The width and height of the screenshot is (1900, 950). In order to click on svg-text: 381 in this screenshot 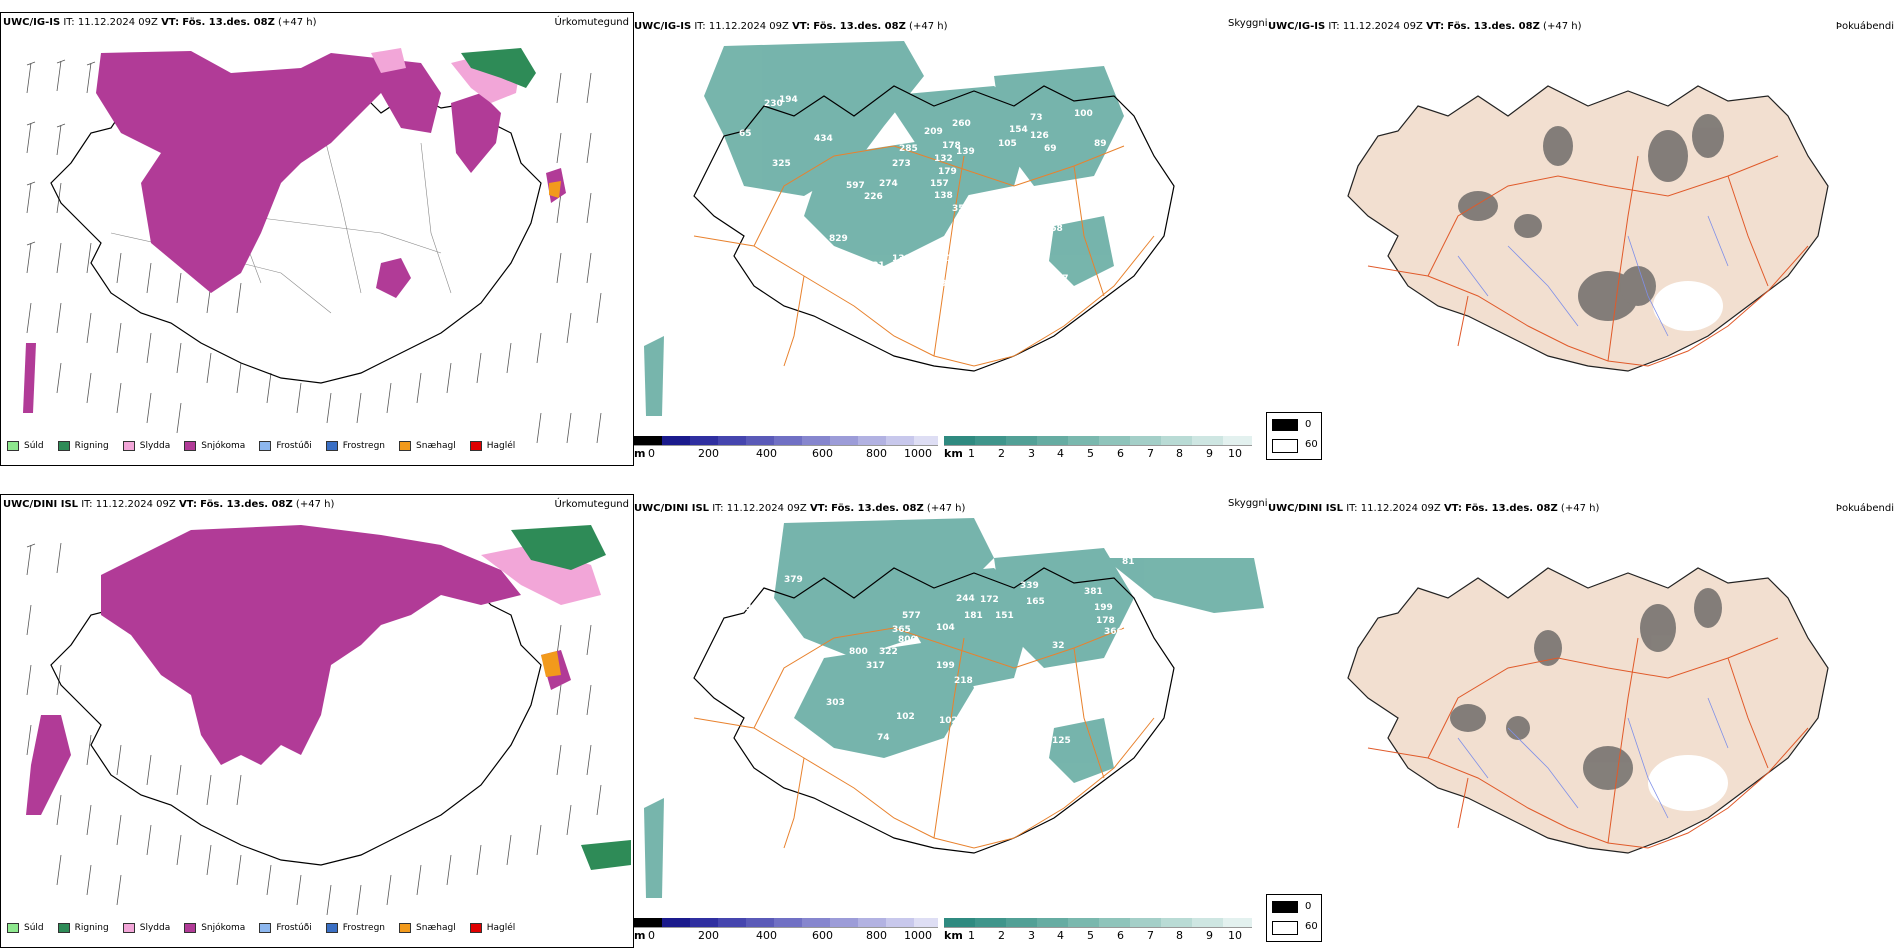, I will do `click(1093, 592)`.